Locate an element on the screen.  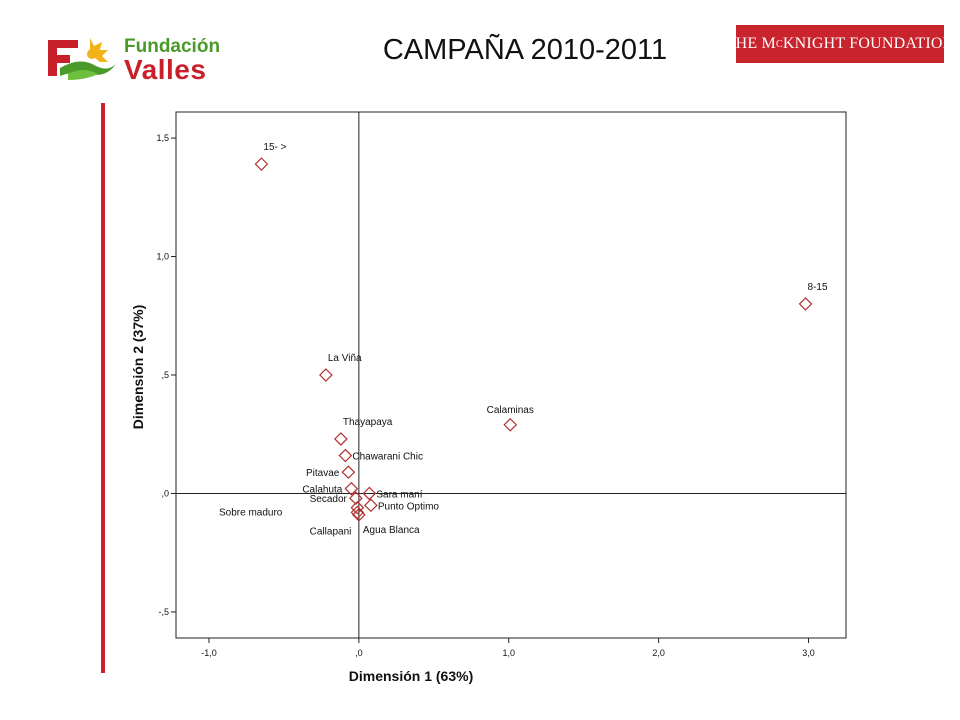
x-tick-label: 2,0 is located at coordinates (658, 653).